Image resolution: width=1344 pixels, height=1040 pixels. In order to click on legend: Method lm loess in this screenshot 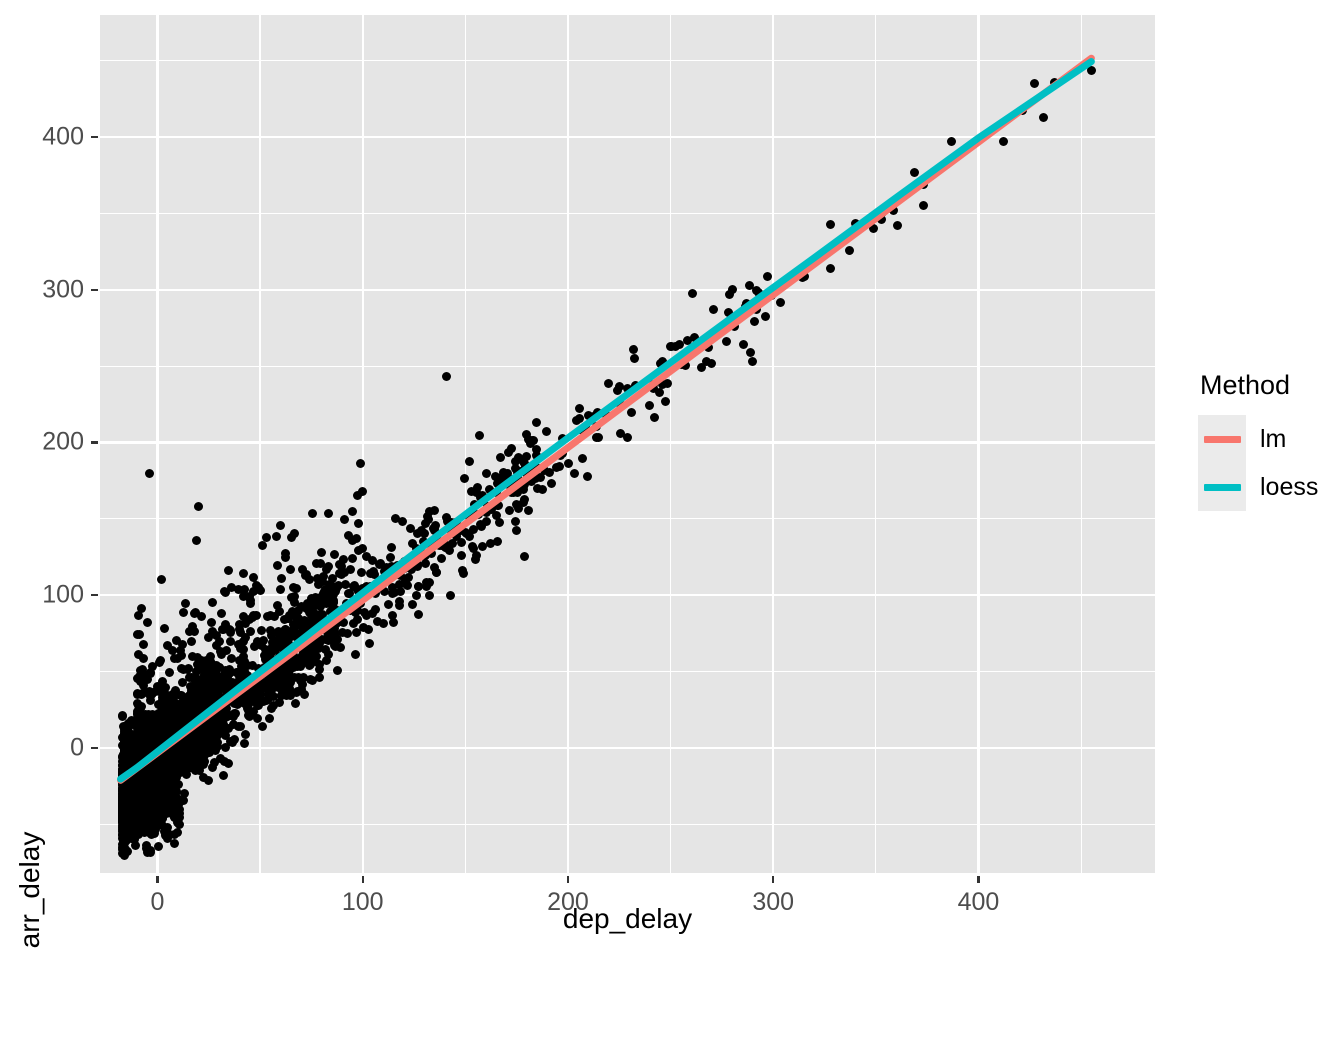, I will do `click(1258, 440)`.